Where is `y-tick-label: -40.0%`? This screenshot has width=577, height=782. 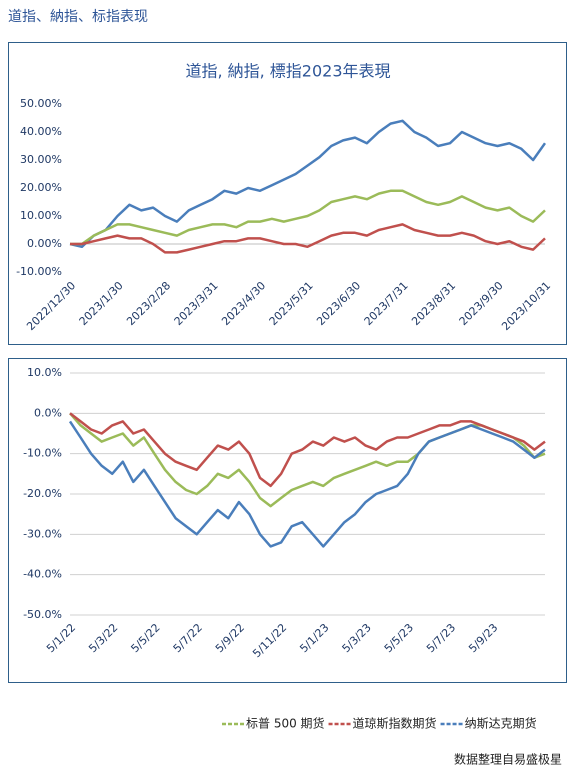 y-tick-label: -40.0% is located at coordinates (42, 574).